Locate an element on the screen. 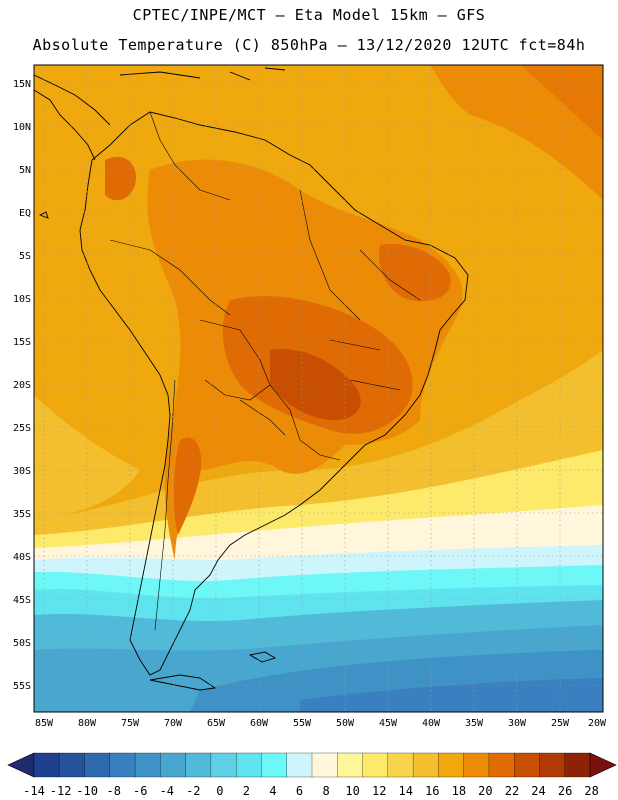 The width and height of the screenshot is (618, 800). lat-label: 55S is located at coordinates (22, 686).